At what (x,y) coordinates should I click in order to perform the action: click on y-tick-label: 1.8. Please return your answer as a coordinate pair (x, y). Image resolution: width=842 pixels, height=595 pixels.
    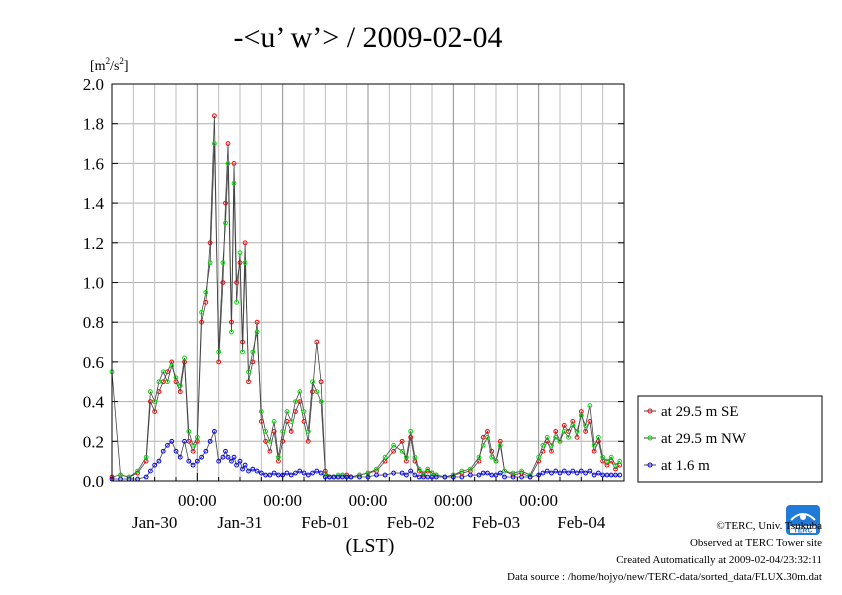
    Looking at the image, I should click on (93, 124).